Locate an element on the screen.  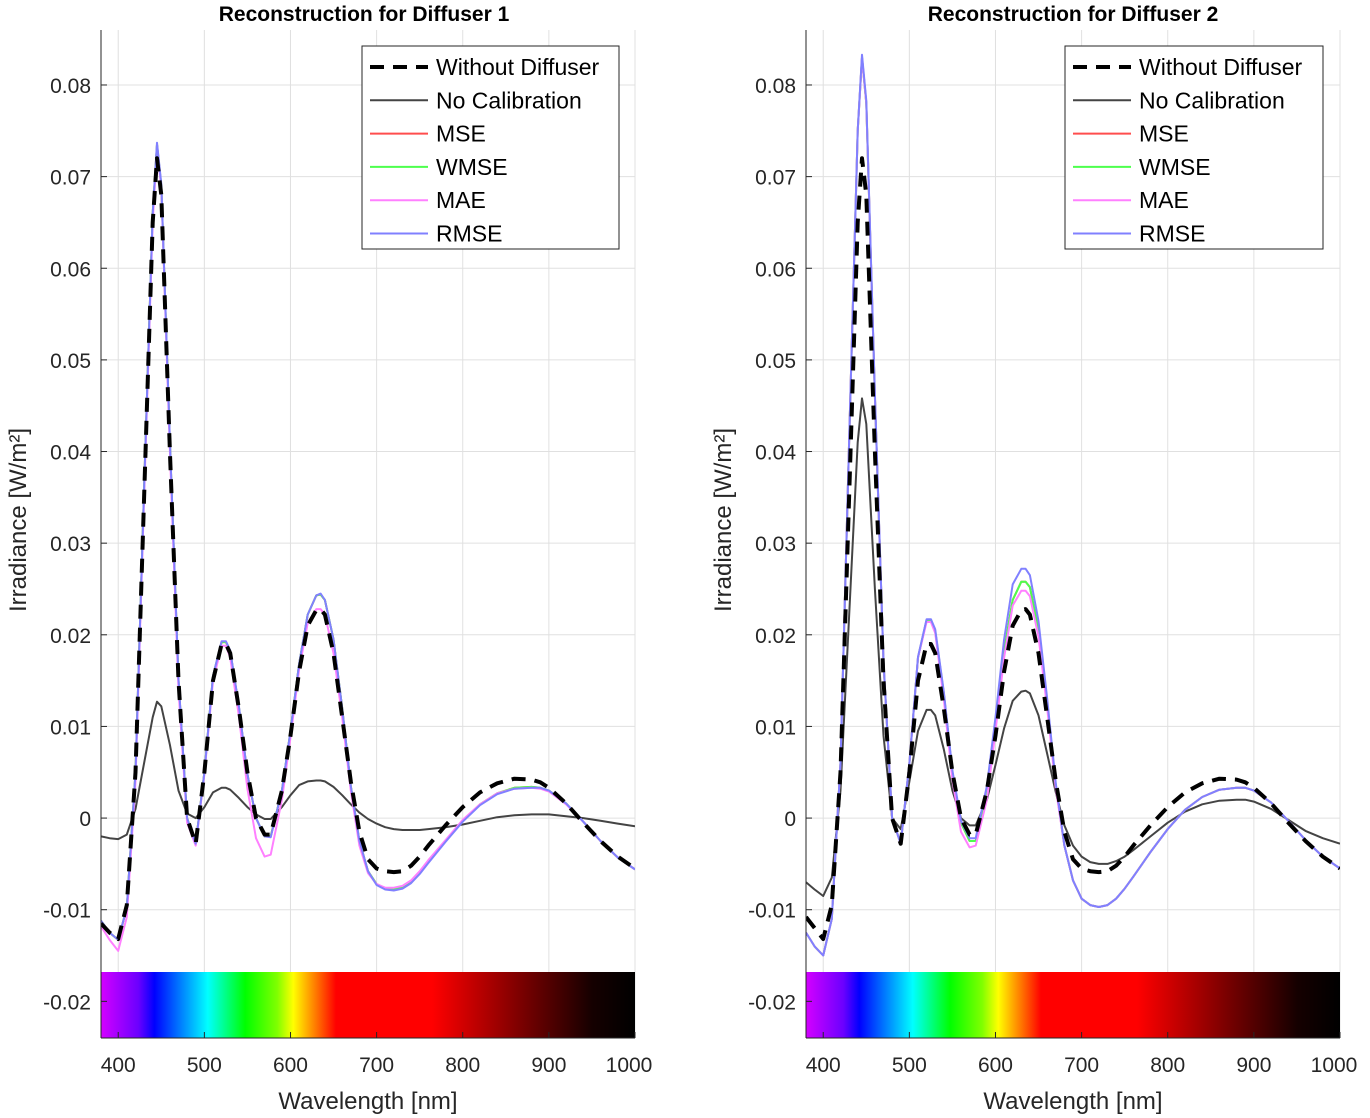
chart-title: Reconstruction for Diffuser 2 is located at coordinates (1073, 14).